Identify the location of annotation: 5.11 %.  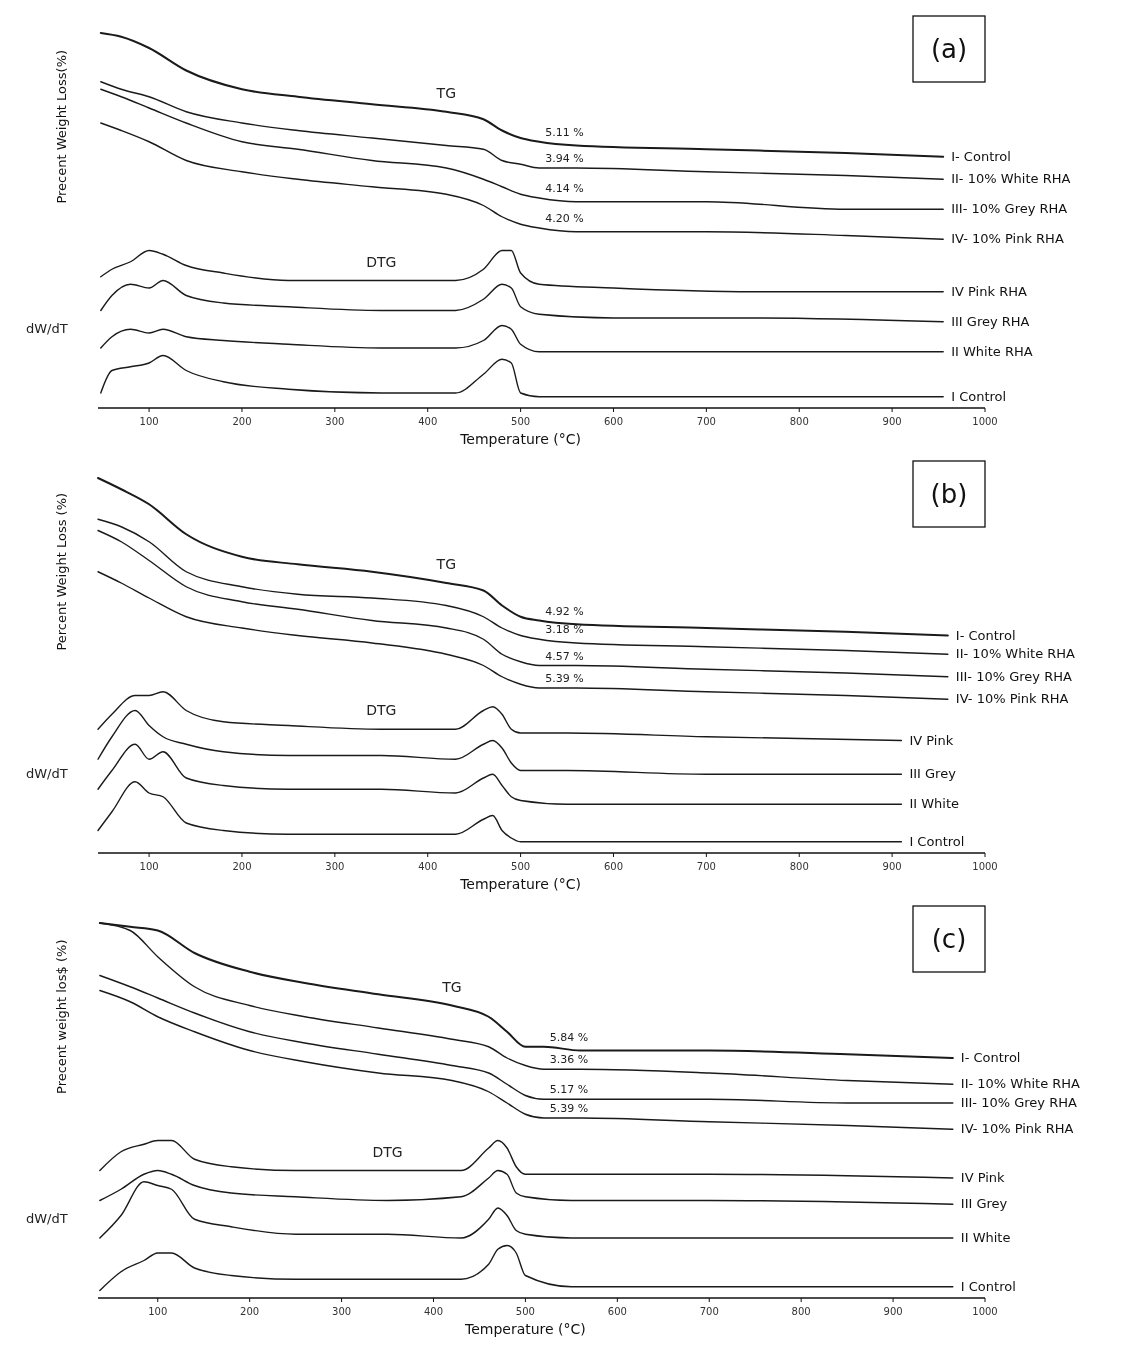
(564, 132).